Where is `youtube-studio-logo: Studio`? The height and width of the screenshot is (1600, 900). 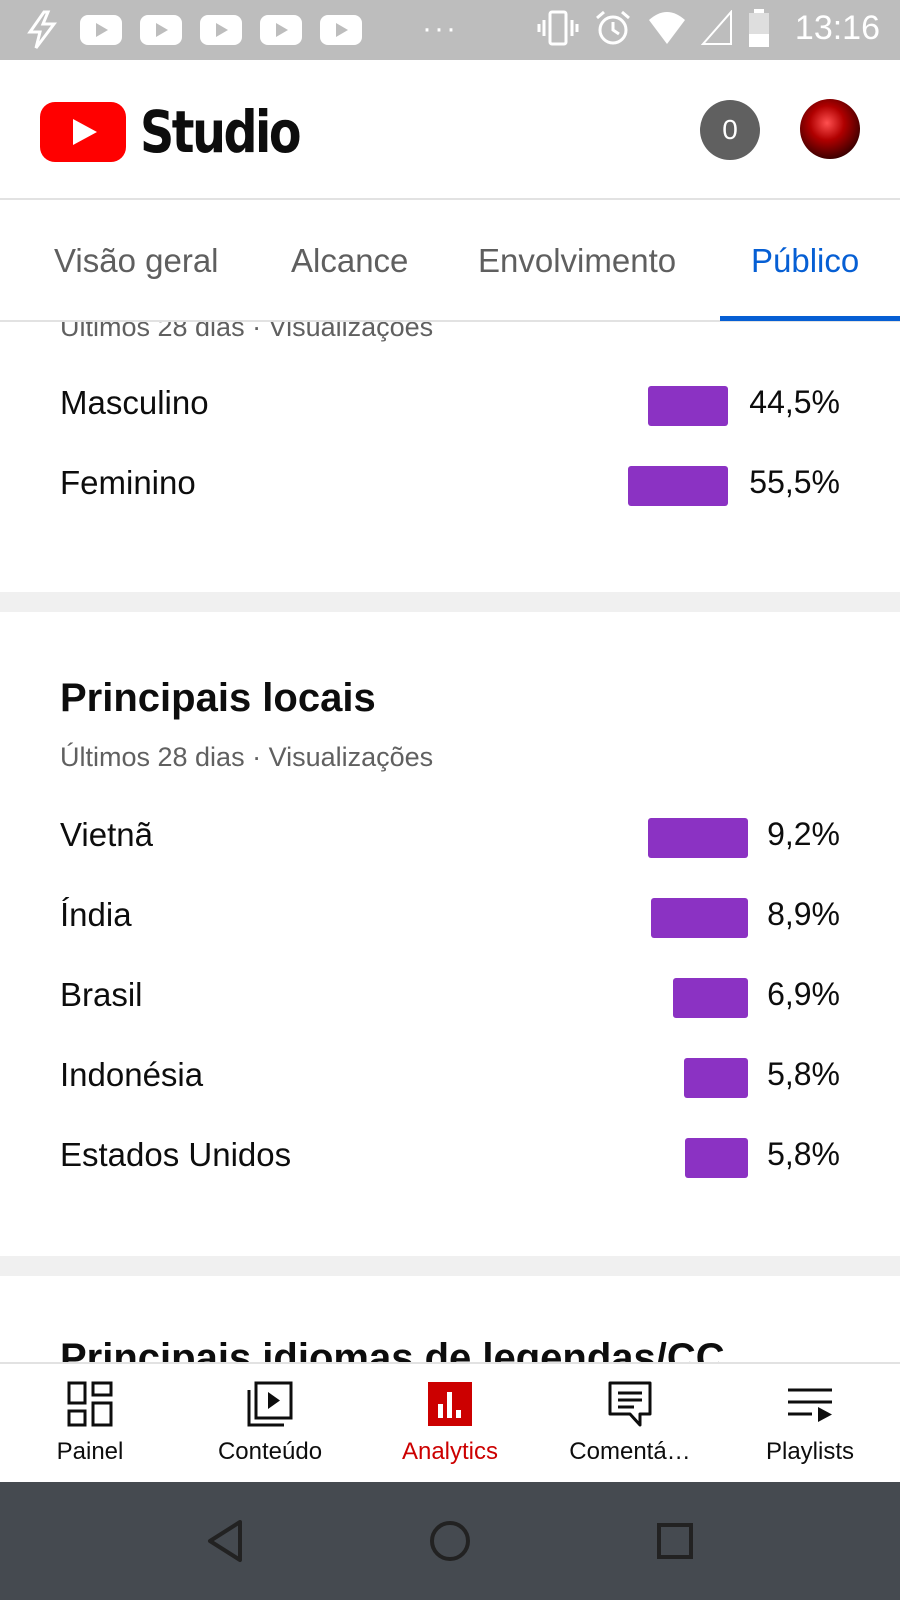 youtube-studio-logo: Studio is located at coordinates (187, 132).